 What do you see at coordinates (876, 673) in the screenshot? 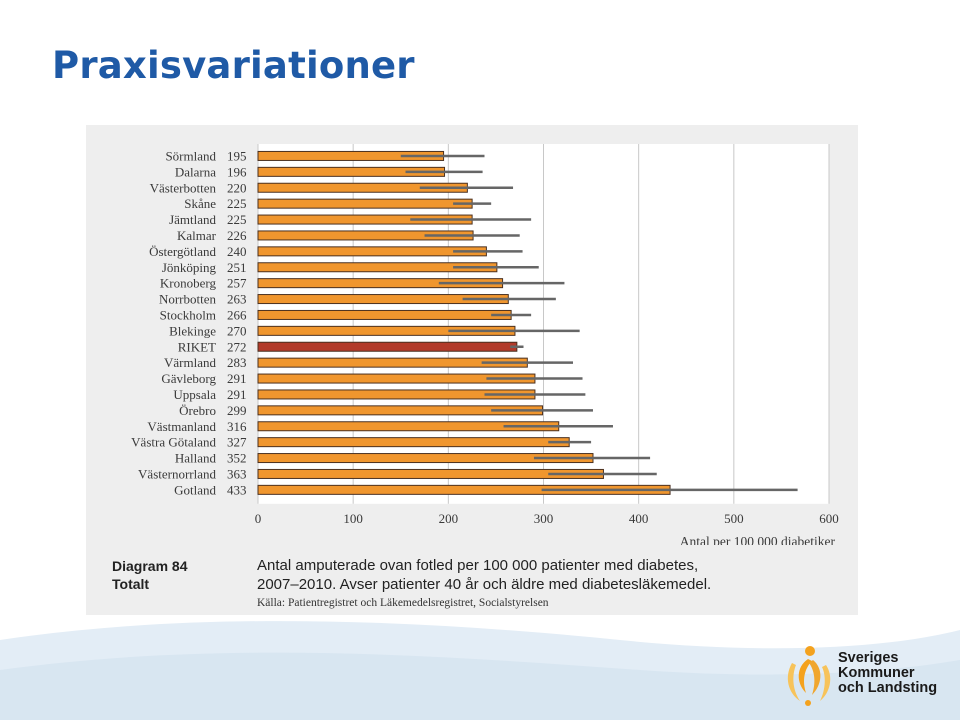
I see `logo-line-2: Kommuner` at bounding box center [876, 673].